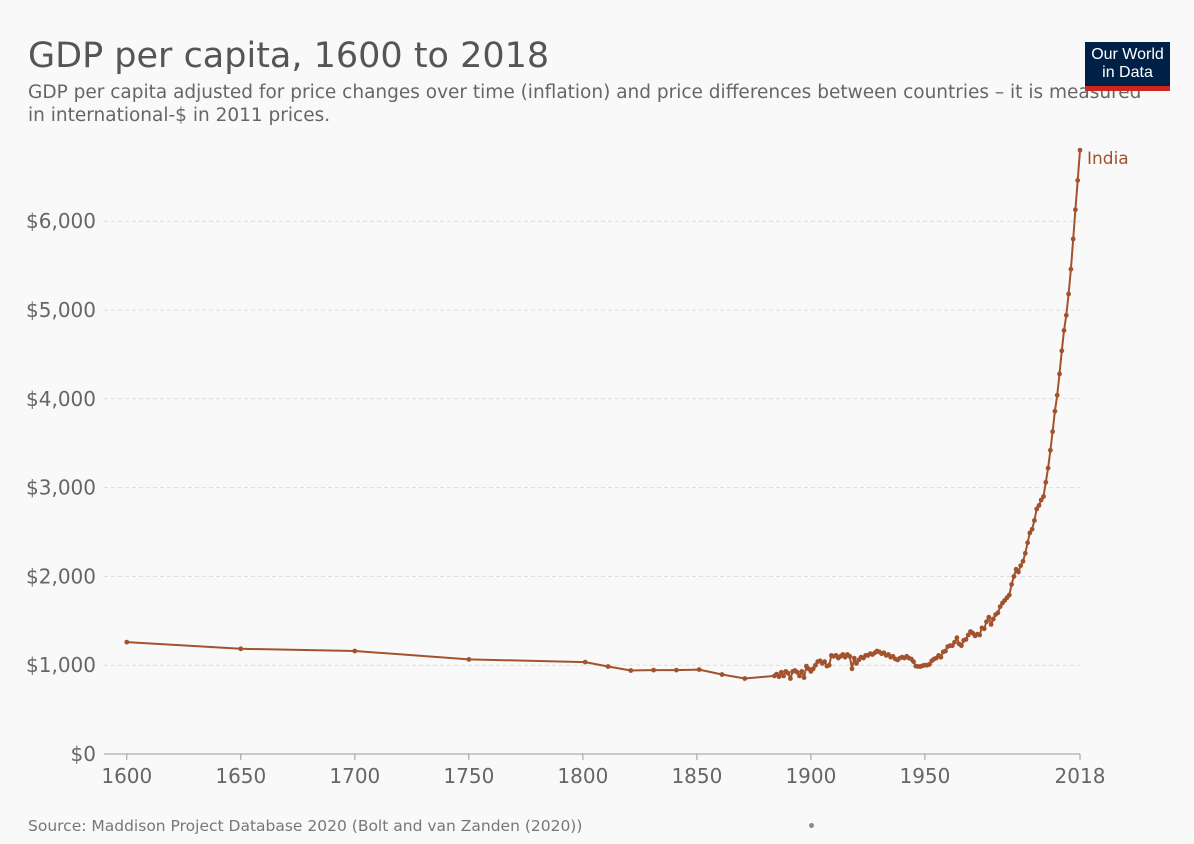 The width and height of the screenshot is (1194, 844). What do you see at coordinates (354, 776) in the screenshot?
I see `x-tick-label: 1700` at bounding box center [354, 776].